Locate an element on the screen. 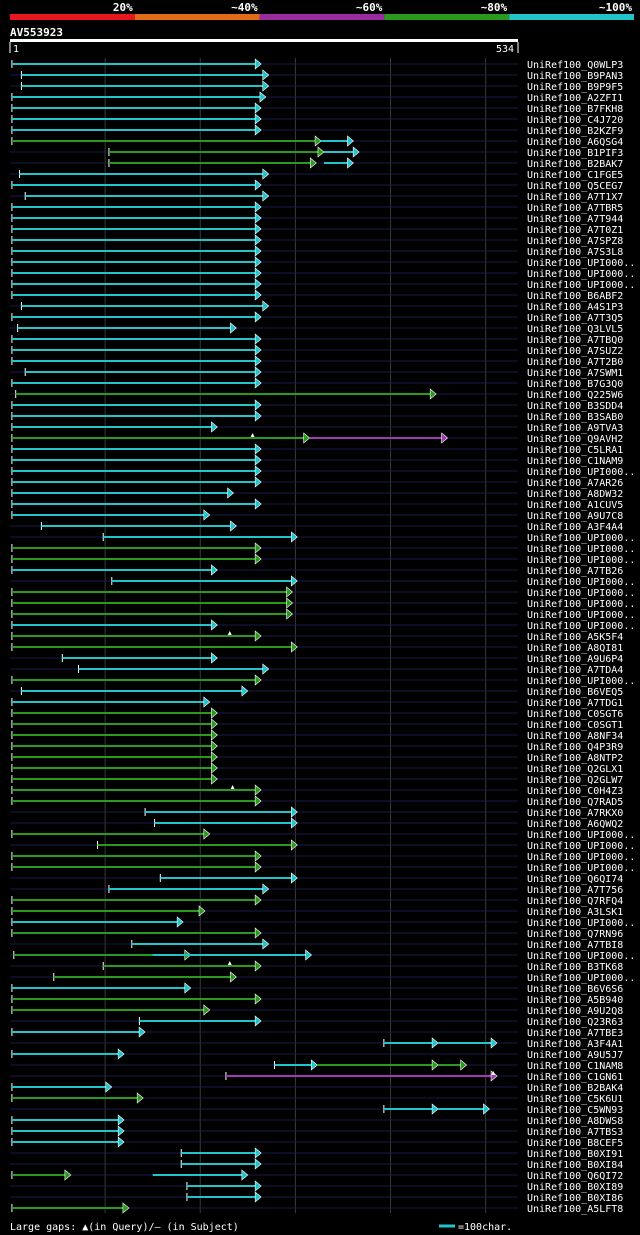 This screenshot has width=640, height=1235. hit-label: UniRef100_B7G3Q0 is located at coordinates (575, 384).